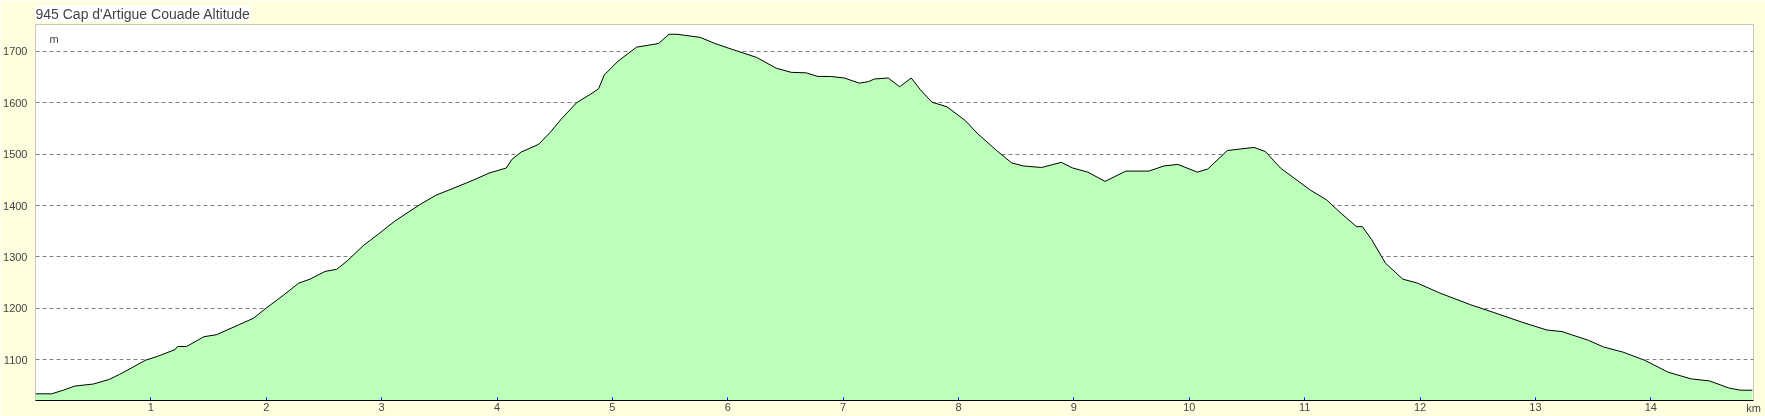 Image resolution: width=1765 pixels, height=416 pixels. Describe the element at coordinates (1304, 406) in the screenshot. I see `x-tick-label: 11` at that location.